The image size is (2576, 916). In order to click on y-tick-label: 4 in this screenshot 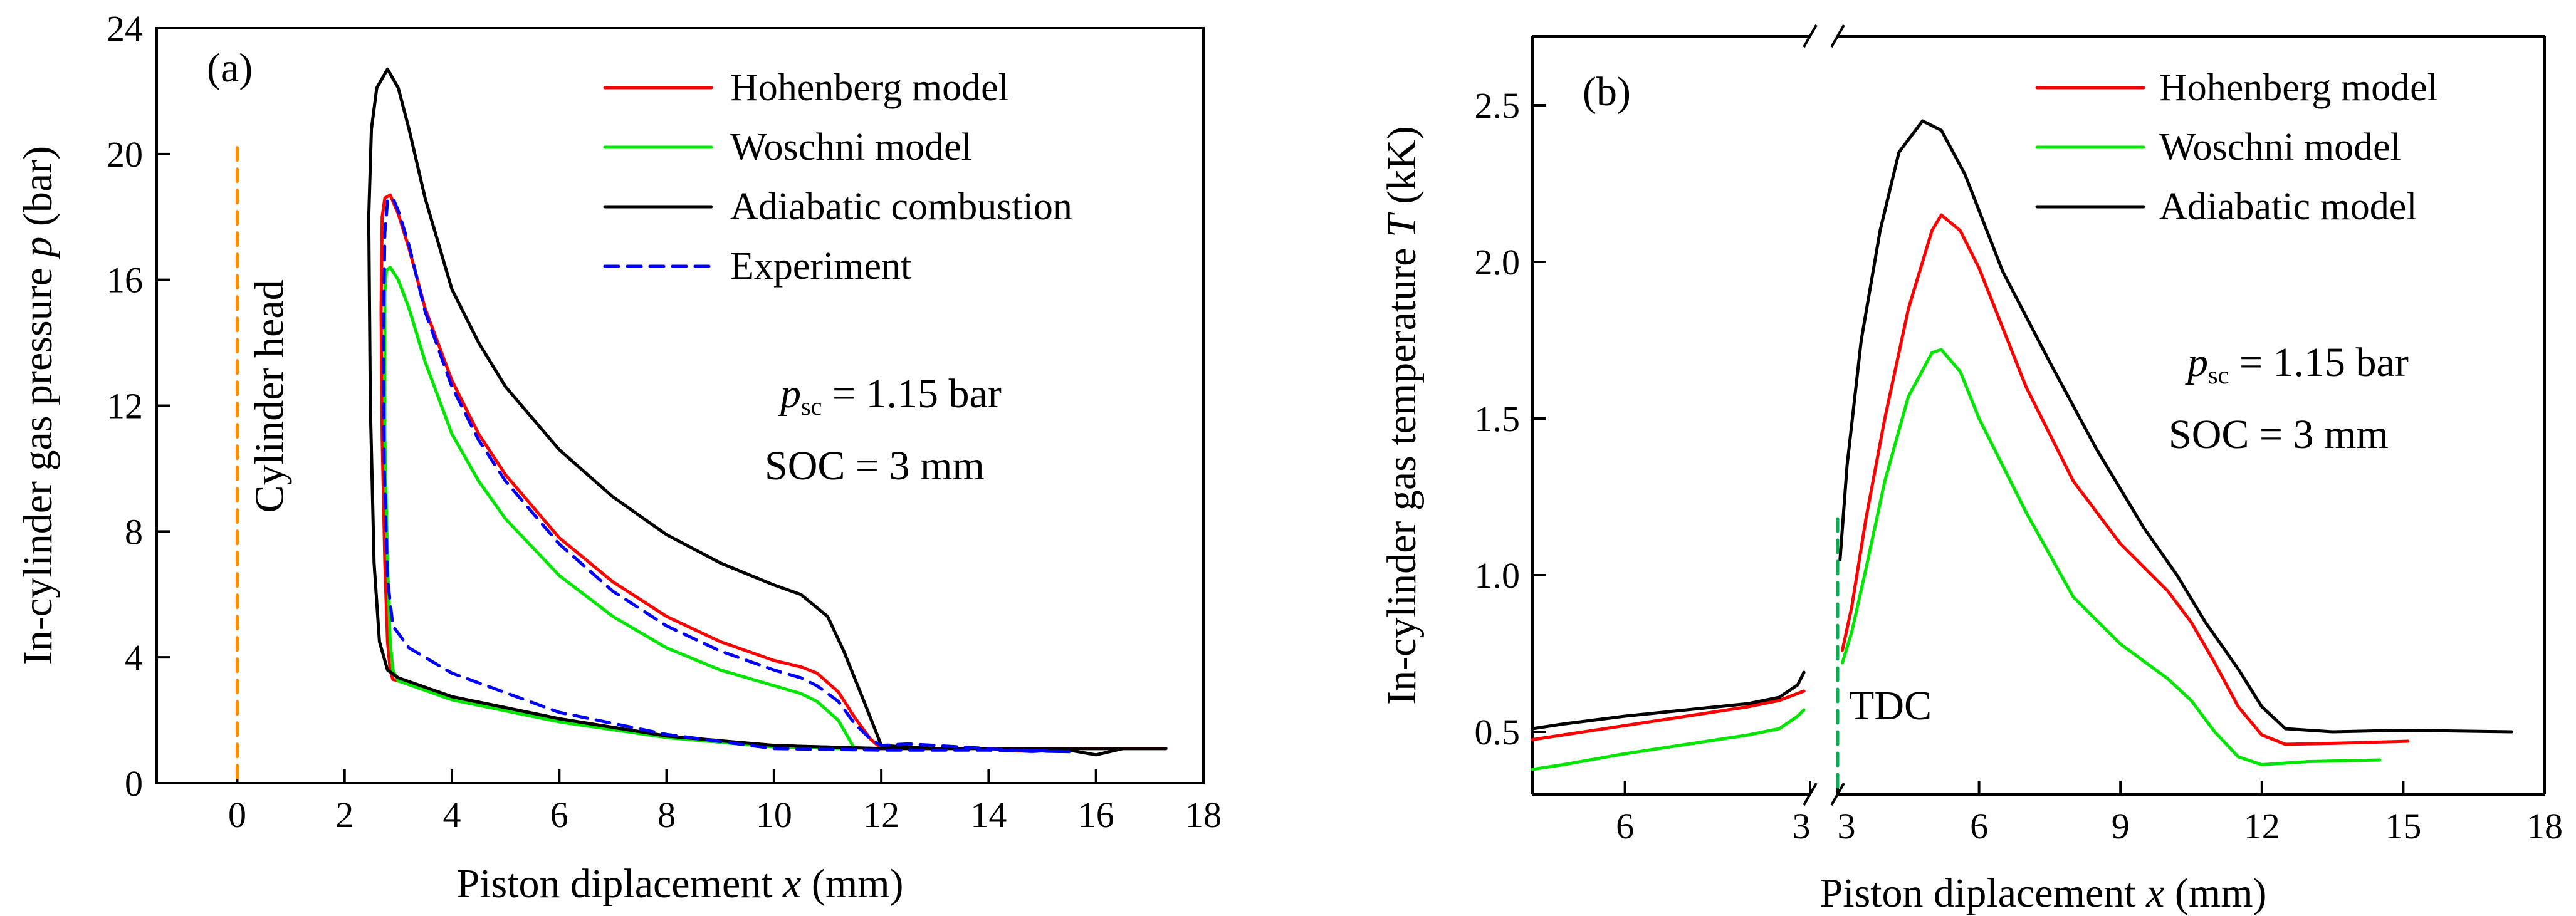, I will do `click(134, 657)`.